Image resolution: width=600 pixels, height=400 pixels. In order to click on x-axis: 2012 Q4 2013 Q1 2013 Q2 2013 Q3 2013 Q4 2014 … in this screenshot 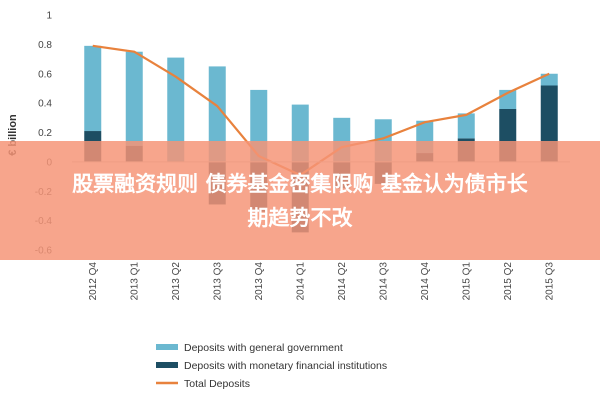, I will do `click(322, 281)`.